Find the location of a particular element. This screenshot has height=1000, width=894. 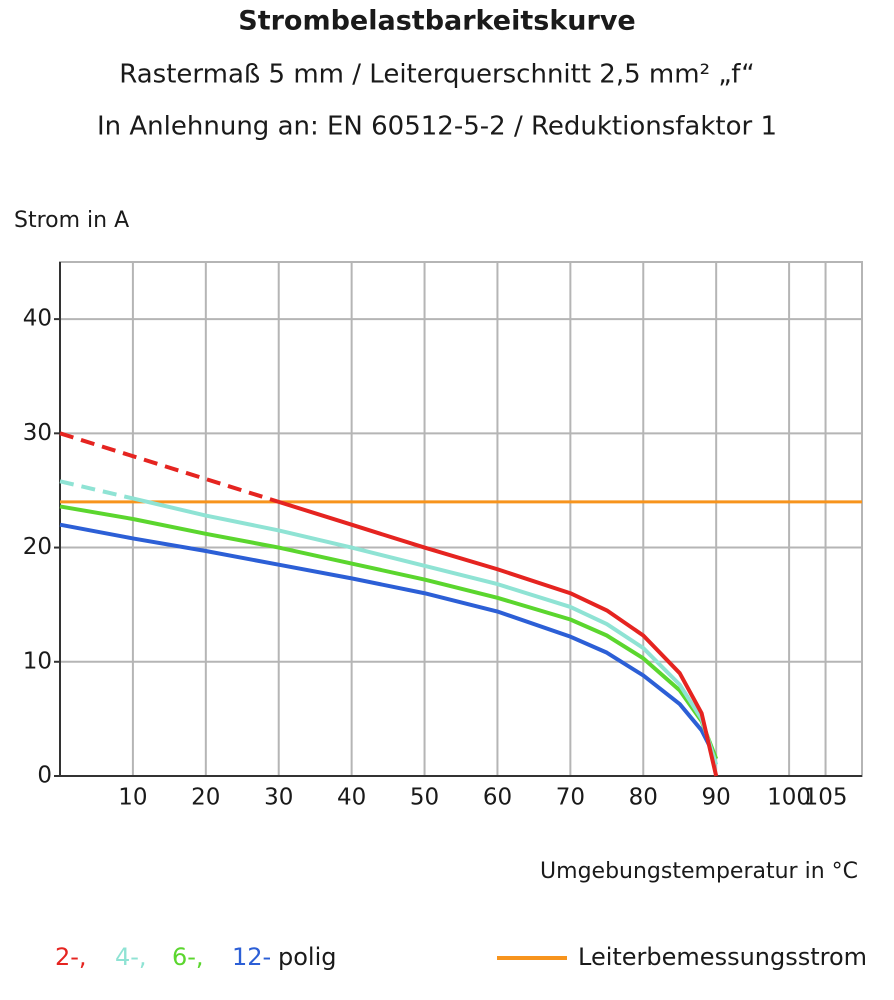

x-tick-label: 90 is located at coordinates (716, 798).